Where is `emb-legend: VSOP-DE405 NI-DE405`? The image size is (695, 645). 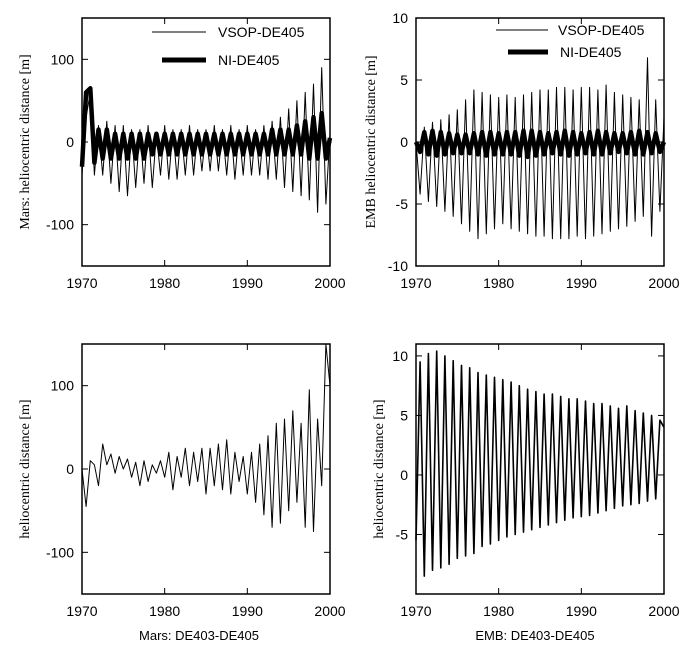
emb-legend: VSOP-DE405 NI-DE405 is located at coordinates (570, 41).